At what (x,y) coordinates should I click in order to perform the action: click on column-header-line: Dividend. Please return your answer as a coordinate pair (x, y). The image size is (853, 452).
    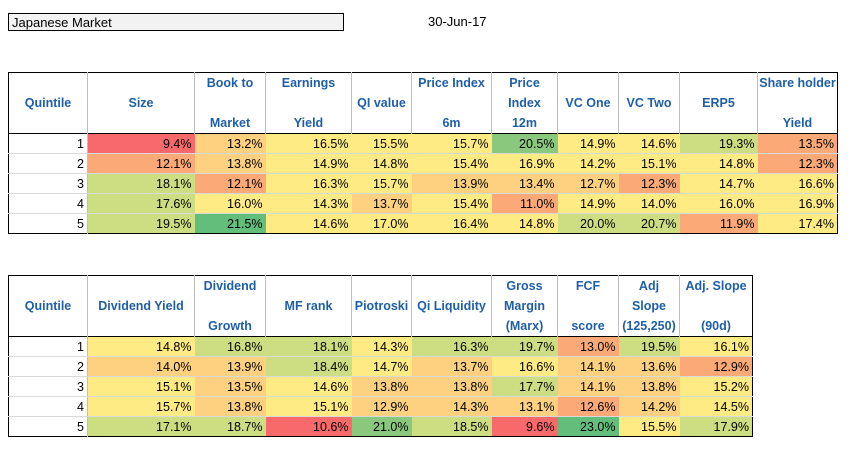
    Looking at the image, I should click on (230, 286).